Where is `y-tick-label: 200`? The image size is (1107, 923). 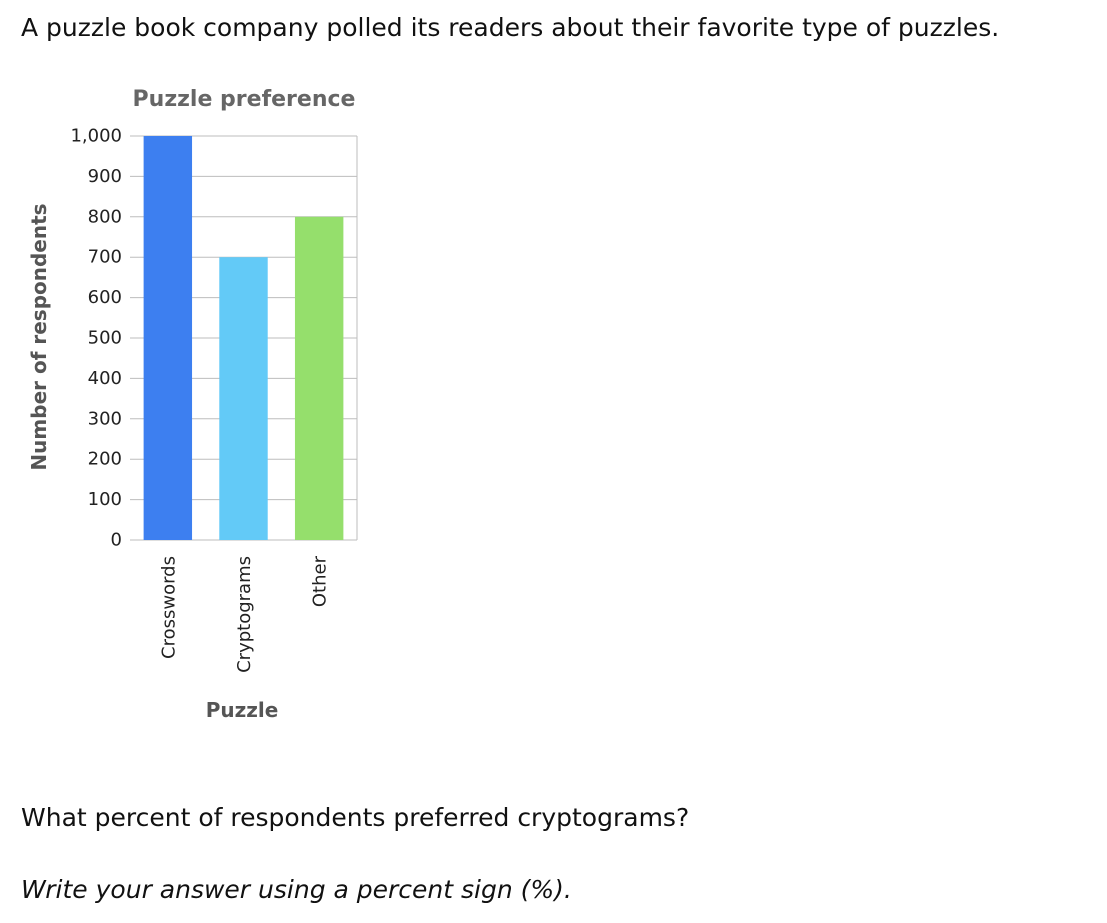
y-tick-label: 200 is located at coordinates (105, 459).